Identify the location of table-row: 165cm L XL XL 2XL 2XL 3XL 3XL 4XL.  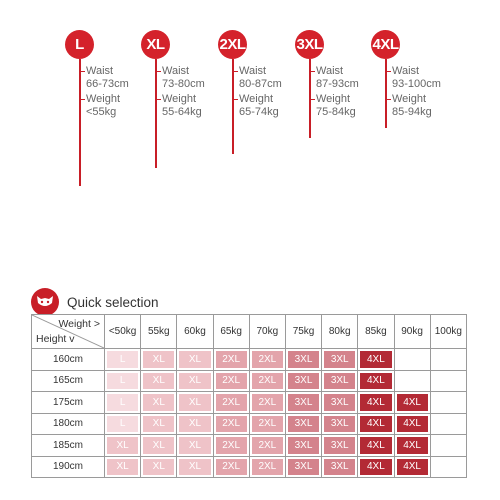
(249, 380).